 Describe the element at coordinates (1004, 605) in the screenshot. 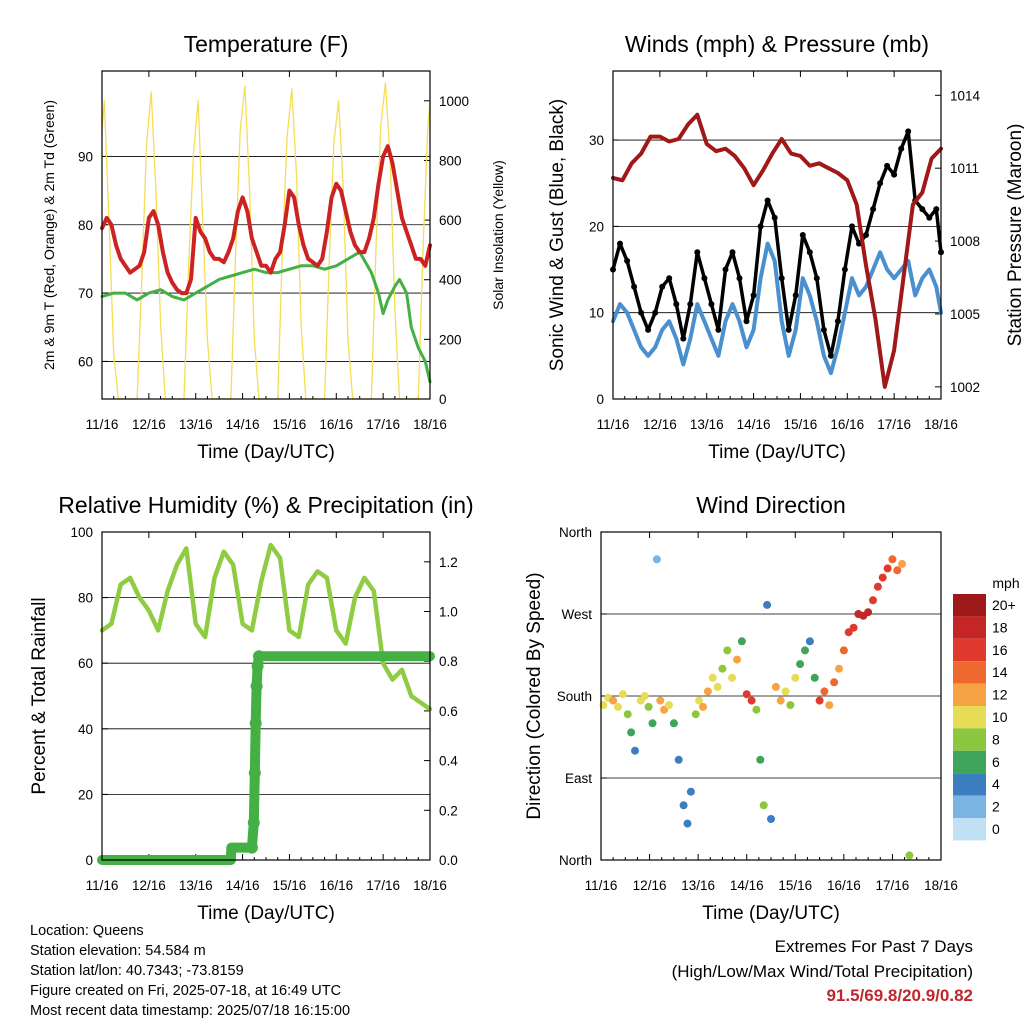

I see `colorbar-label: 20+` at that location.